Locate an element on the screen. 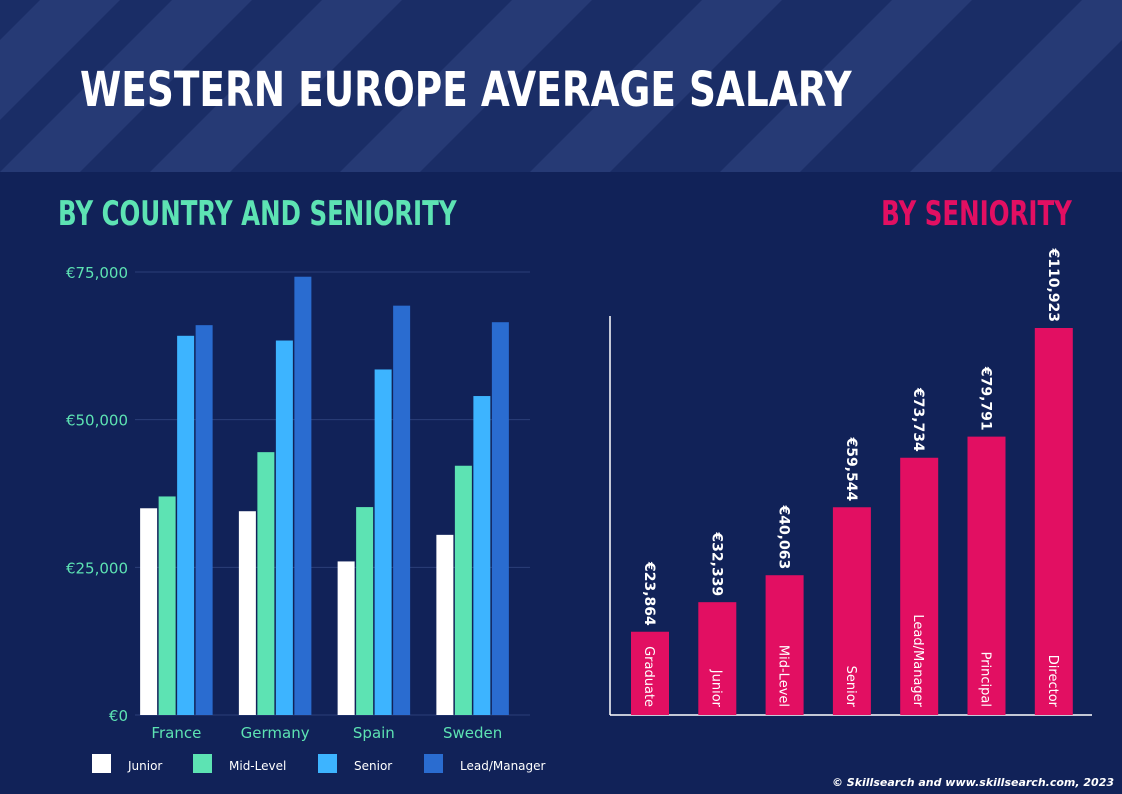 This screenshot has width=1122, height=794. y-tick-label: €50,000 is located at coordinates (97, 421).